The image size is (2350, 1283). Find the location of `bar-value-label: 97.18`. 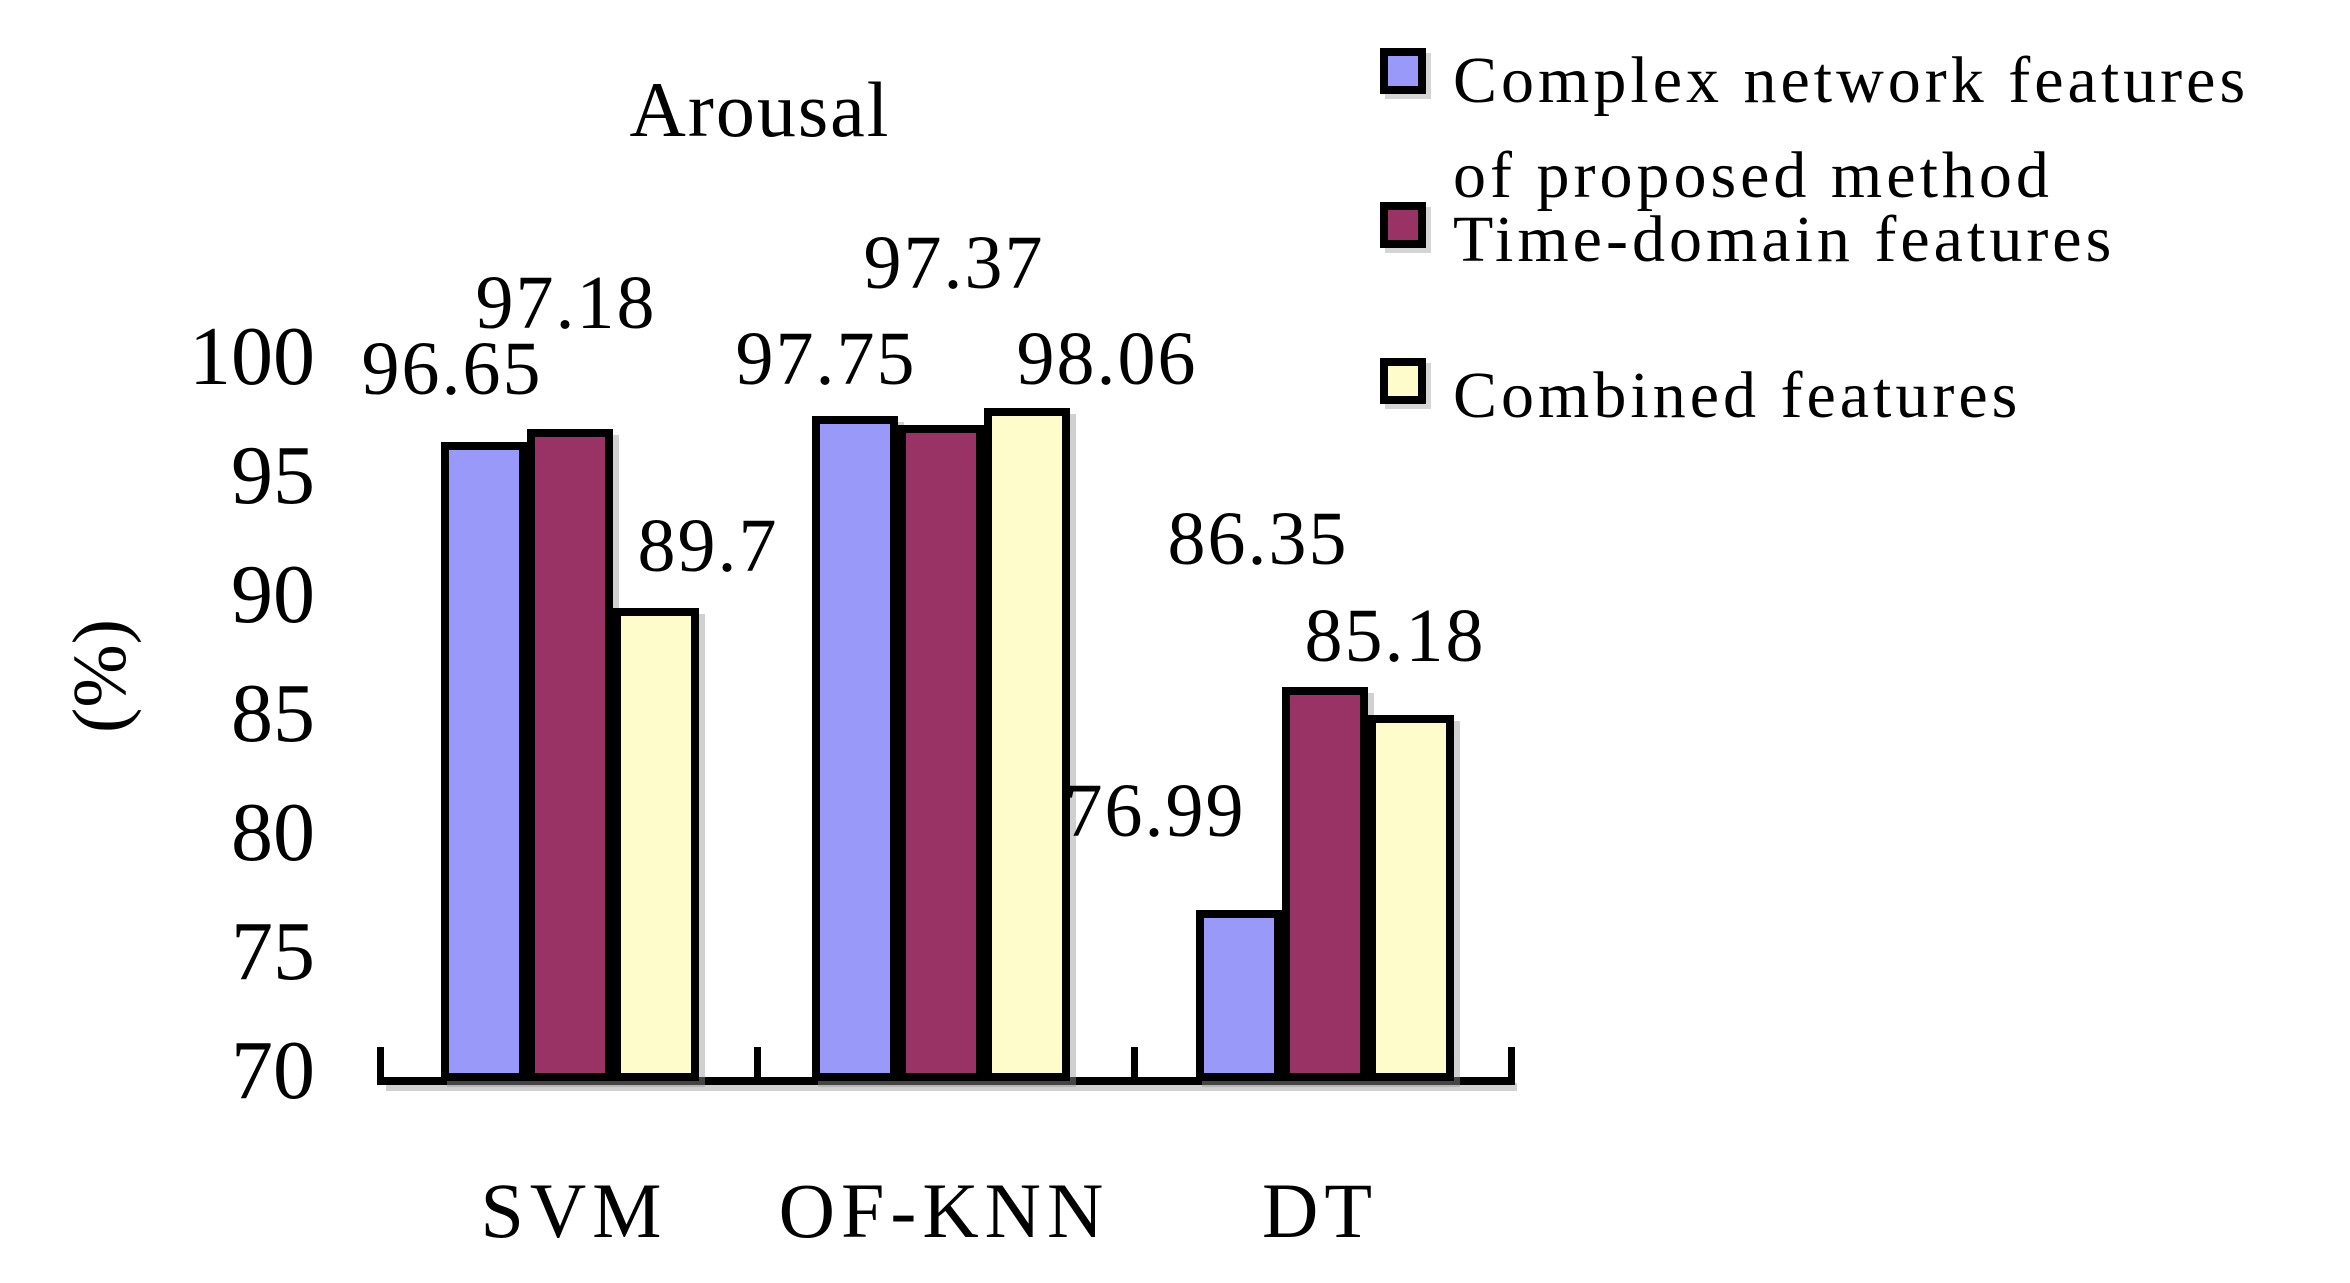

bar-value-label: 97.18 is located at coordinates (566, 303).